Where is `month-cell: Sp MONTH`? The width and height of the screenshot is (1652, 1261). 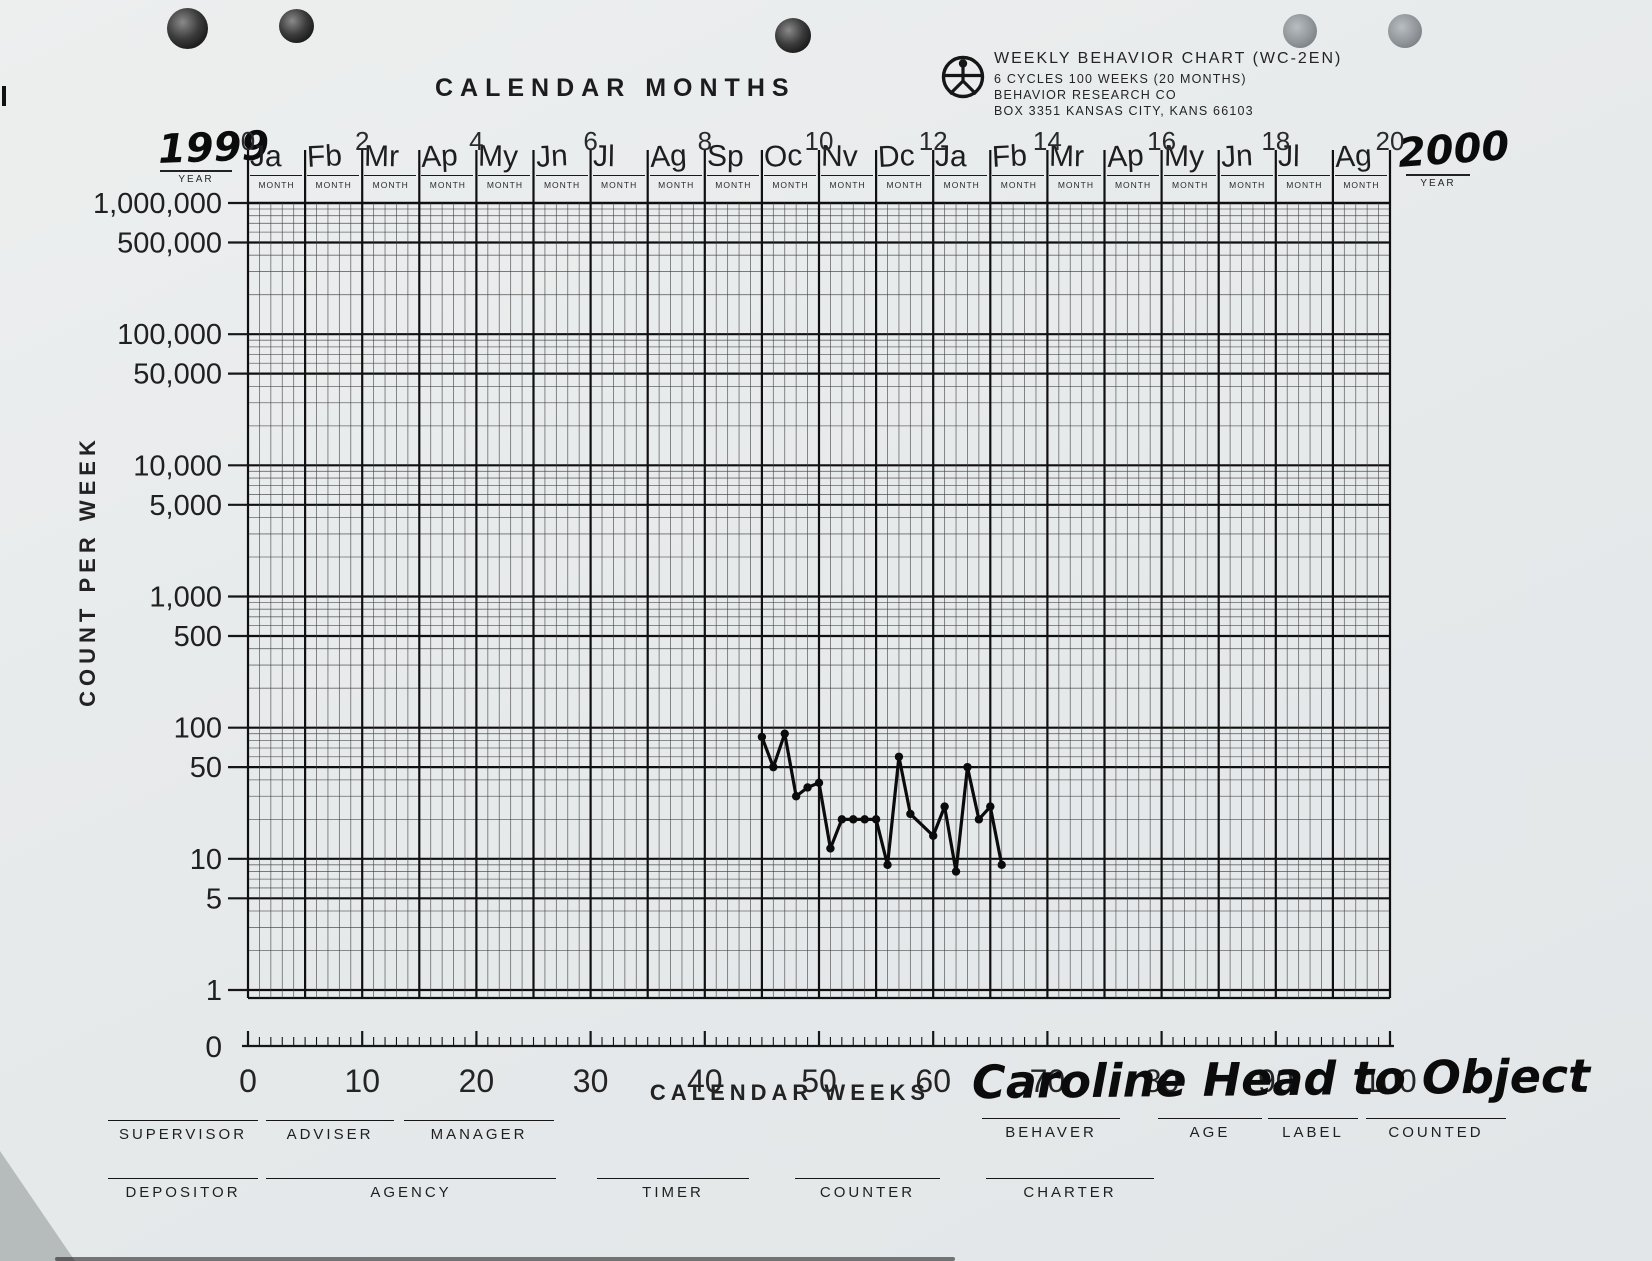
month-cell: Sp MONTH is located at coordinates (733, 163).